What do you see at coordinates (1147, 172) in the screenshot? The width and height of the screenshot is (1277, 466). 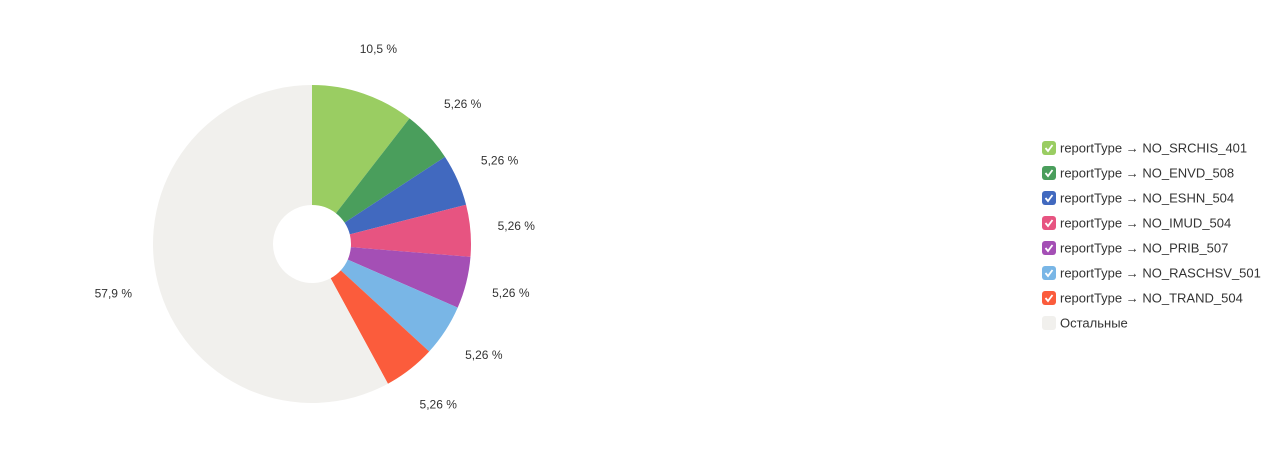 I see `legend-label: reportType → NO_ENVD_508` at bounding box center [1147, 172].